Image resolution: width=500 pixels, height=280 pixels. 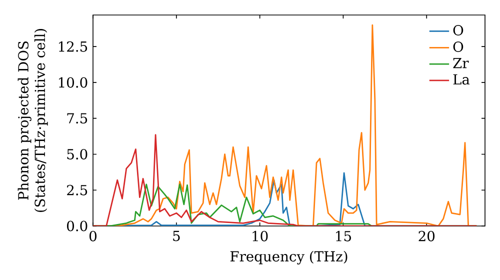 I want to click on legend-label: Zr, so click(x=461, y=63).